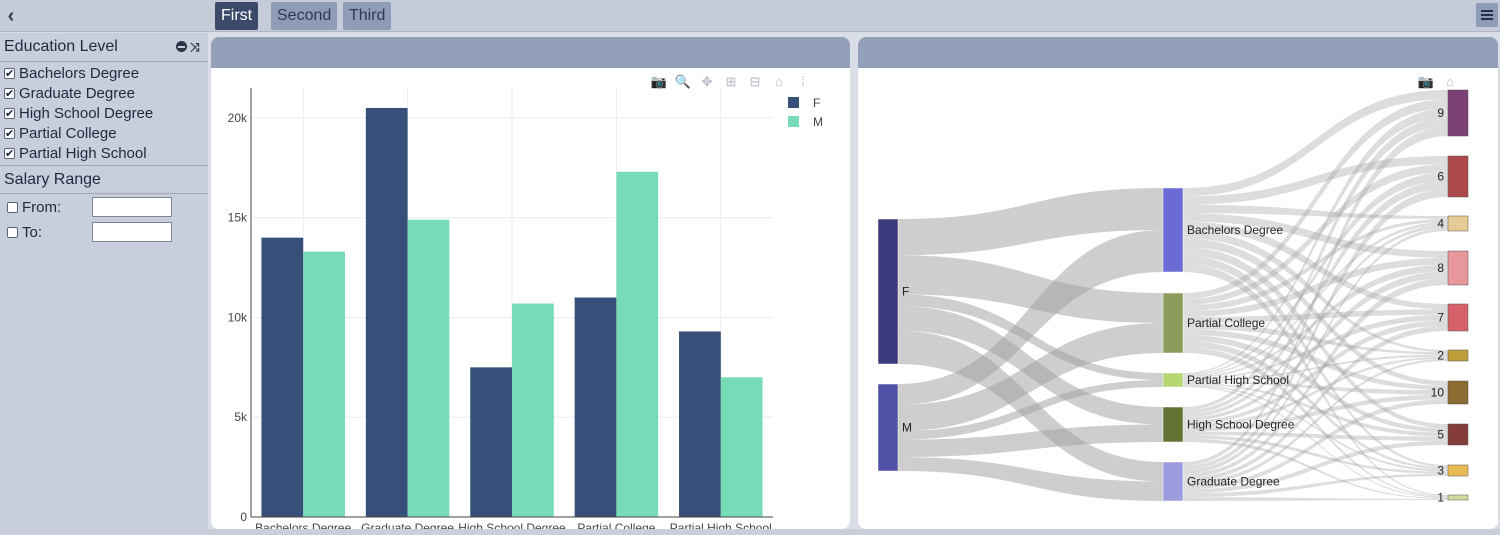  I want to click on checkbox-high-school, so click(9, 114).